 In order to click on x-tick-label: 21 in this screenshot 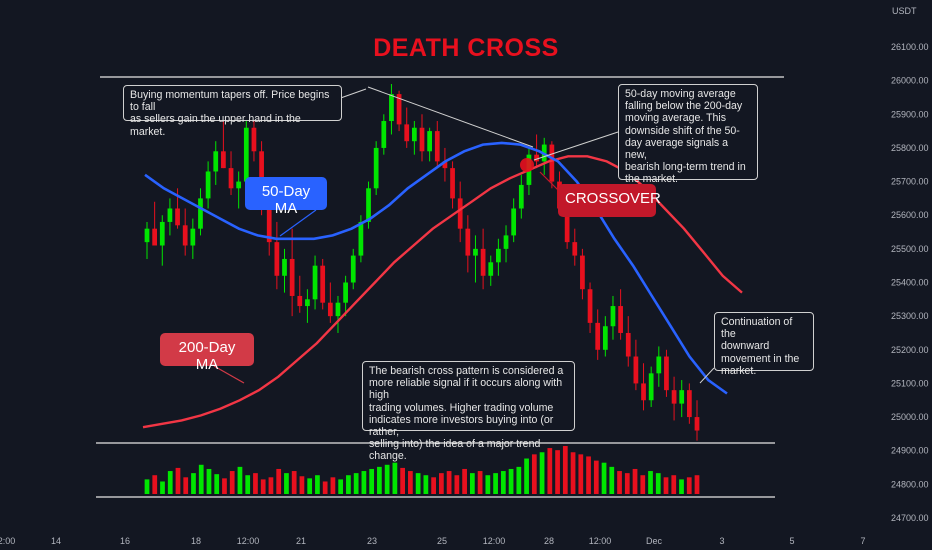, I will do `click(301, 541)`.